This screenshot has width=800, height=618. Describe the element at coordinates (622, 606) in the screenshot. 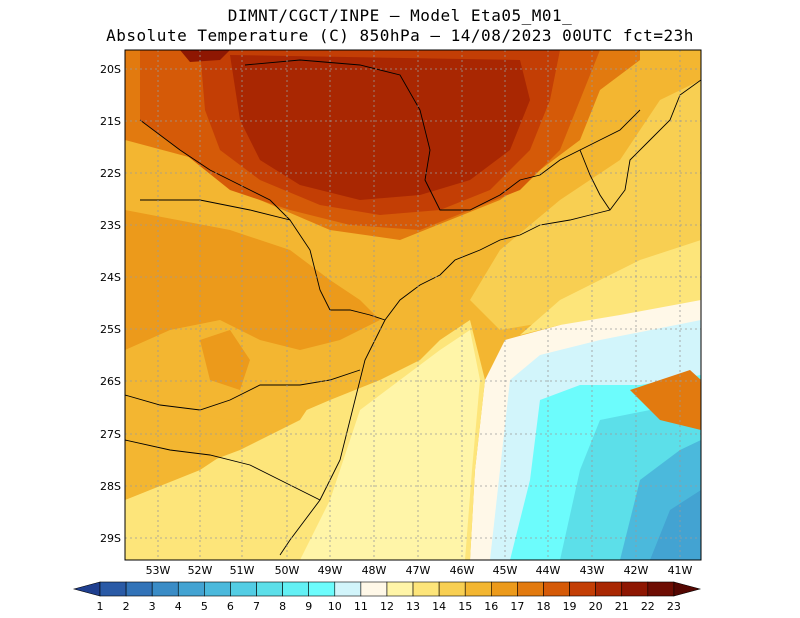

I see `colorbar-label: 21` at that location.